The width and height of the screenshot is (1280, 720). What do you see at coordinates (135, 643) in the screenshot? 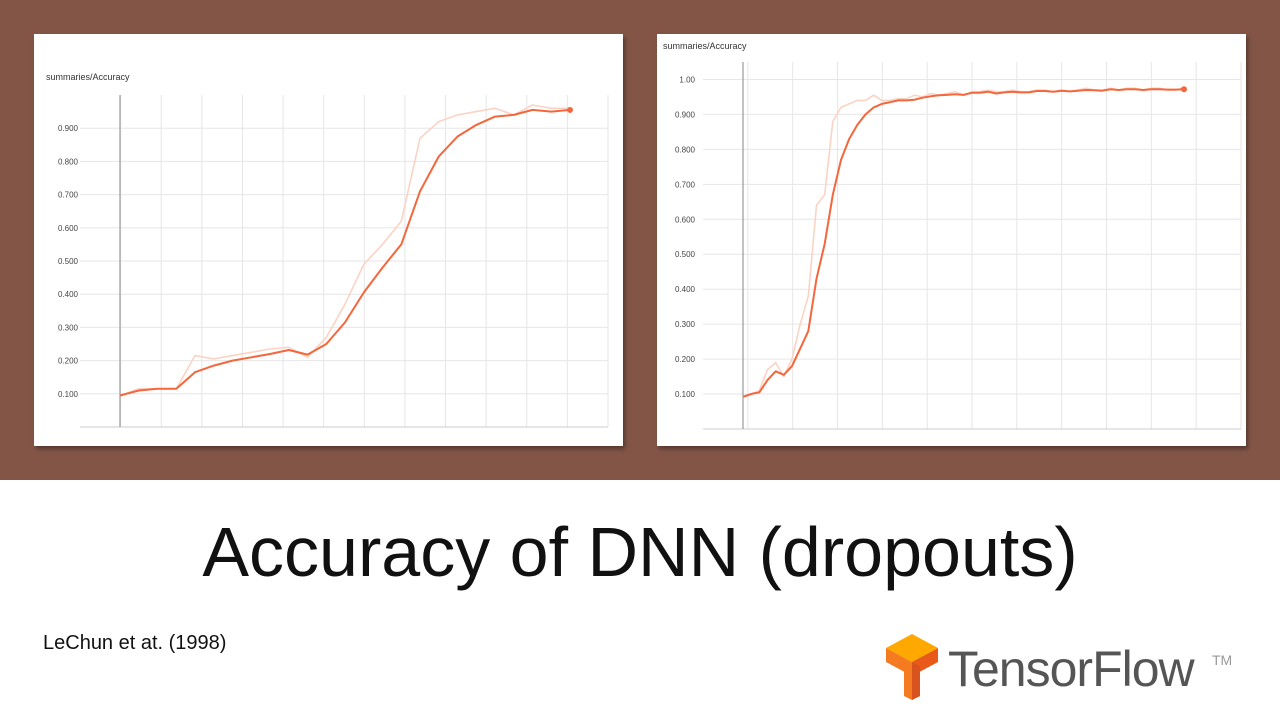
I see `citation: LeChun et at. (1998)` at bounding box center [135, 643].